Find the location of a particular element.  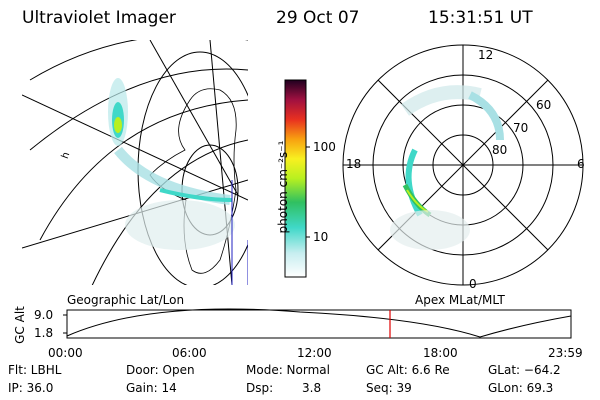

info-filter: Flt: LBHL is located at coordinates (35, 370).